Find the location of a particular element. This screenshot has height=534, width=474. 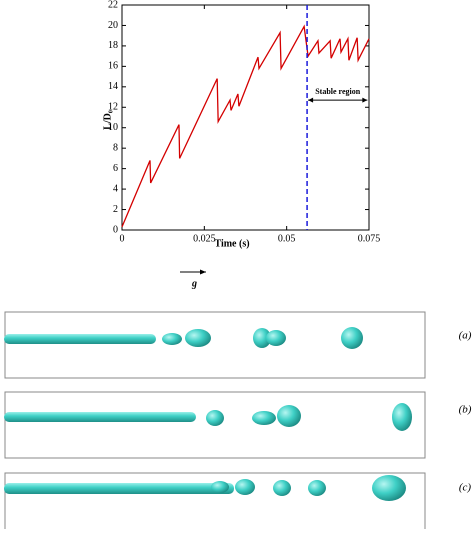

x-tick-label: 0.05 is located at coordinates (287, 238).